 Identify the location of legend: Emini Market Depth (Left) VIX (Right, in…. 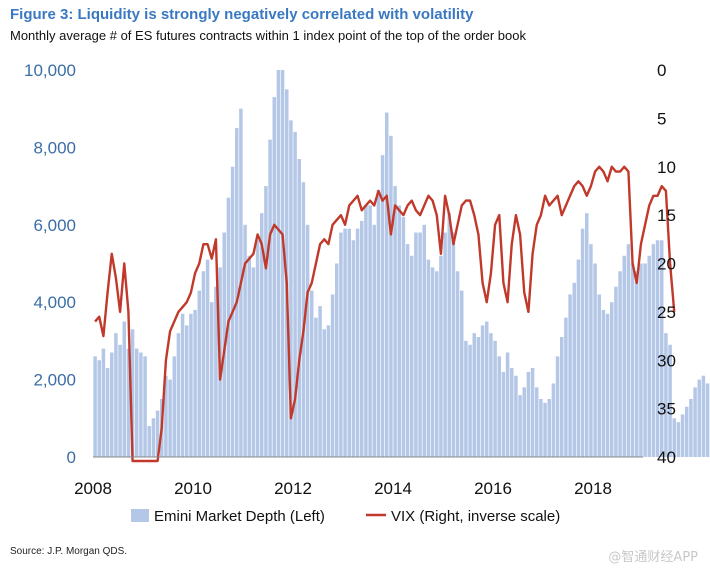
(345, 516).